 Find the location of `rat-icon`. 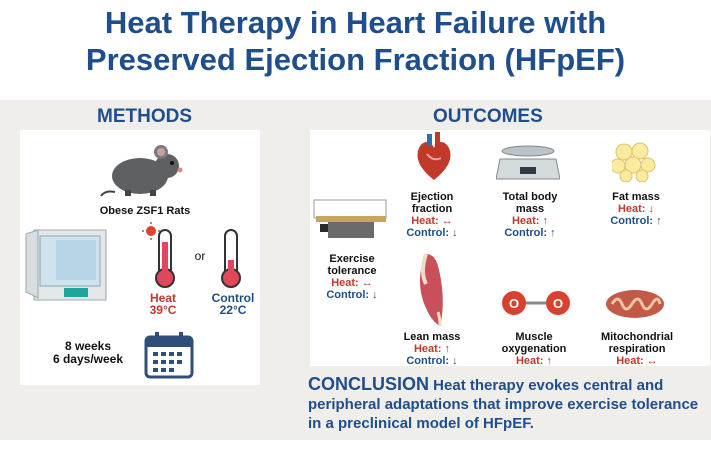

rat-icon is located at coordinates (141, 171).